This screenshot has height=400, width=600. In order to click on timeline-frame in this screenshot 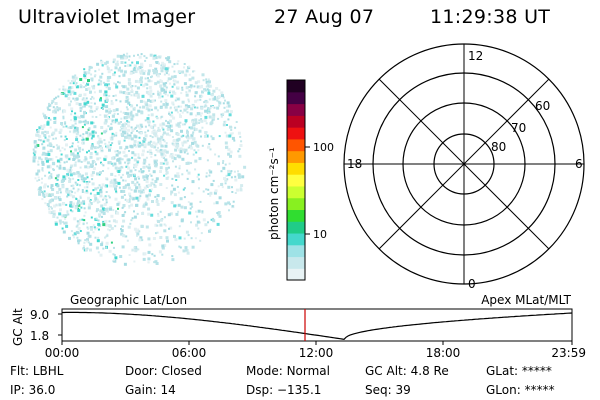, I will do `click(317, 325)`.